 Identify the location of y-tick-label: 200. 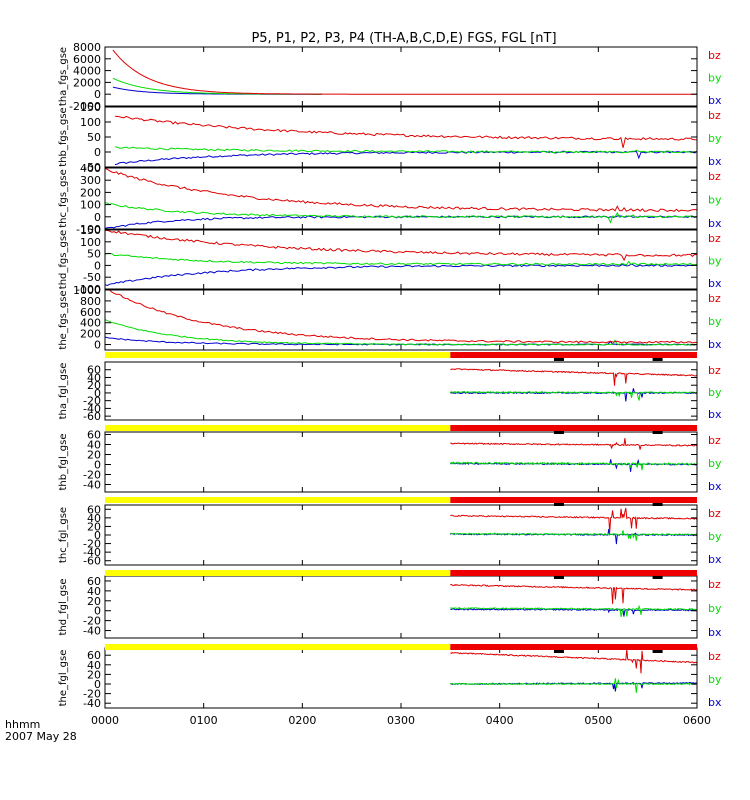
(90, 192).